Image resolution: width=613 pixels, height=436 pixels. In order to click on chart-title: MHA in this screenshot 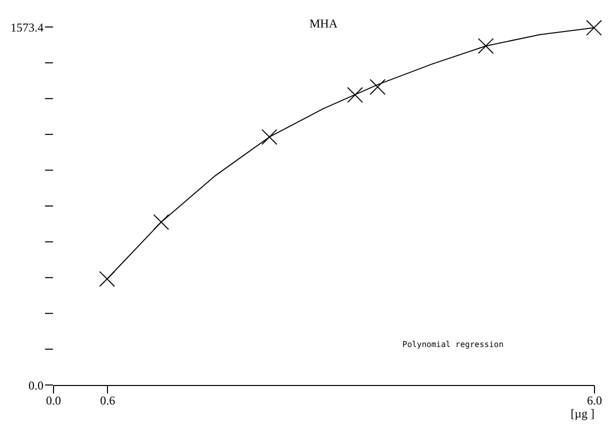, I will do `click(323, 23)`.